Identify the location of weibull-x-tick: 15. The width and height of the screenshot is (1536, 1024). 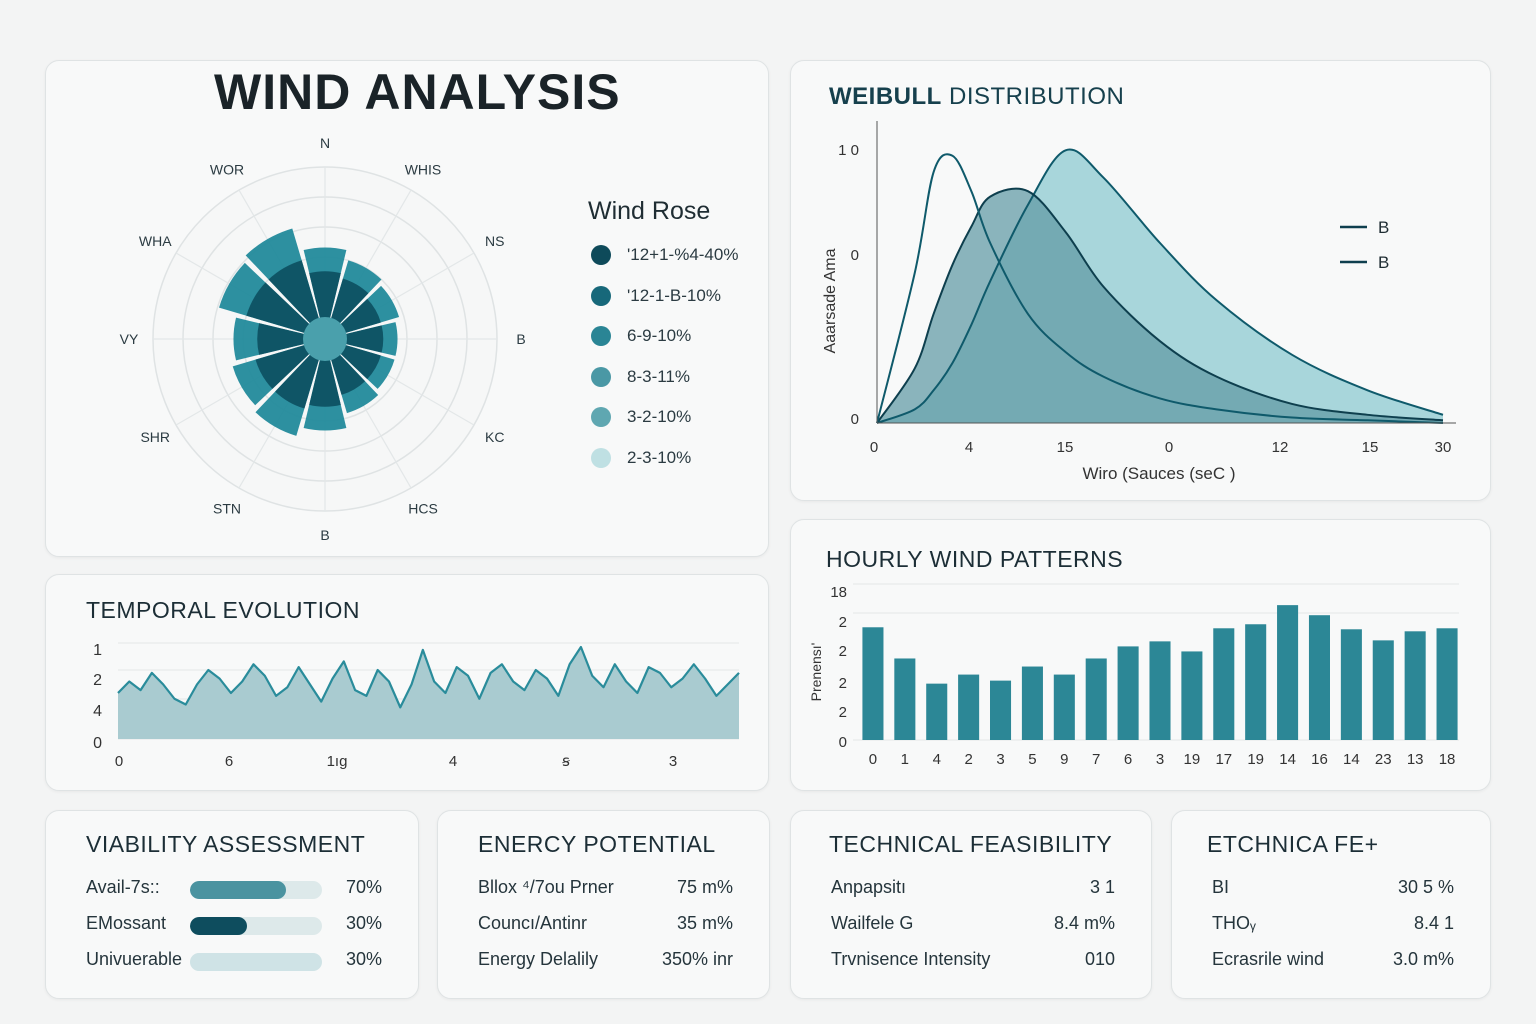
(1065, 447).